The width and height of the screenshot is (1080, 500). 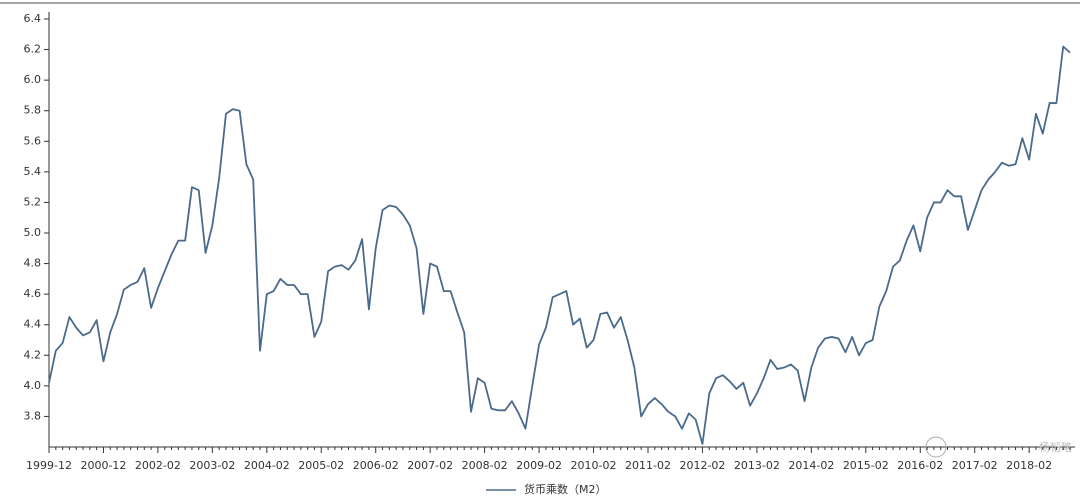 What do you see at coordinates (158, 465) in the screenshot?
I see `x-tick-label: 2002-02` at bounding box center [158, 465].